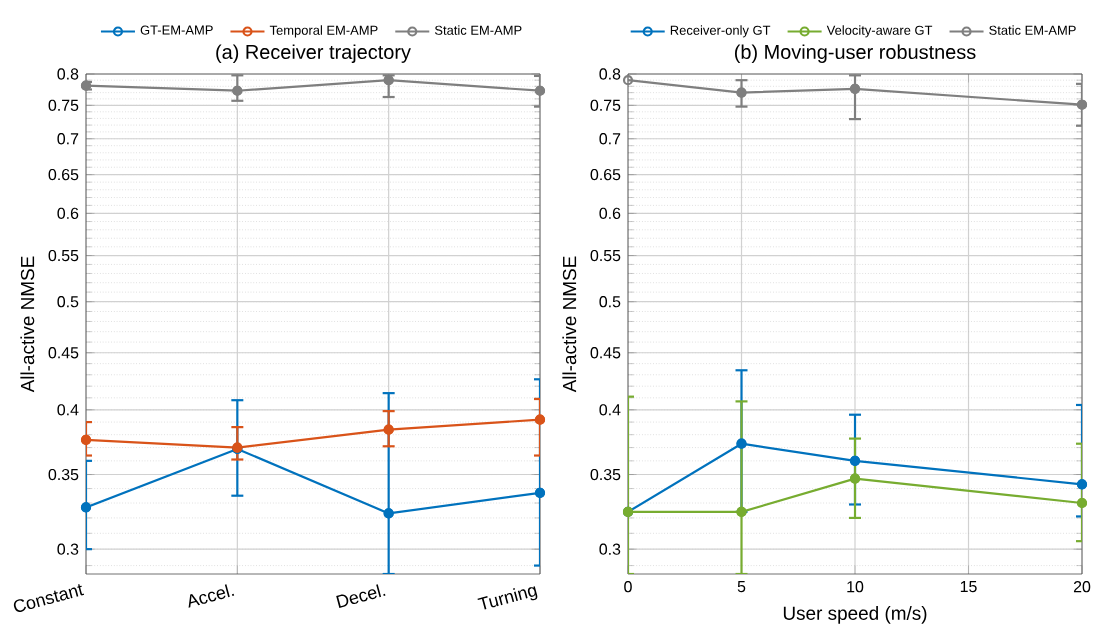 The width and height of the screenshot is (1100, 644). I want to click on chart-title: (b) Moving-user robustness, so click(855, 53).